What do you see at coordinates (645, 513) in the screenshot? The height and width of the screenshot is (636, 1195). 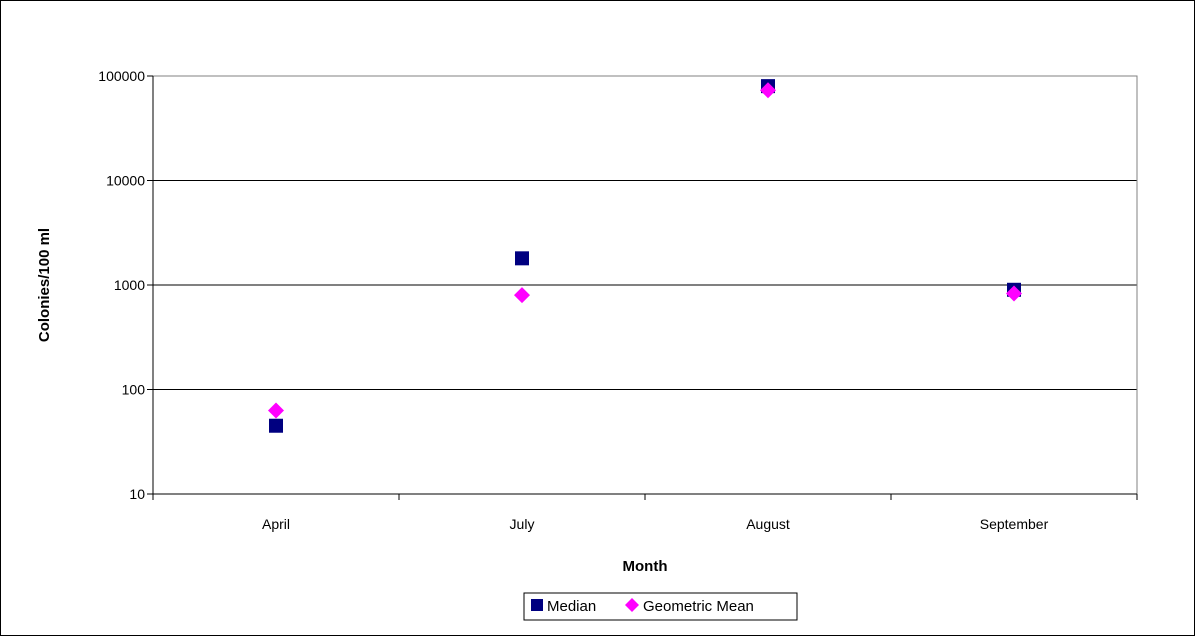 I see `x-axis-ticks: April July August September` at bounding box center [645, 513].